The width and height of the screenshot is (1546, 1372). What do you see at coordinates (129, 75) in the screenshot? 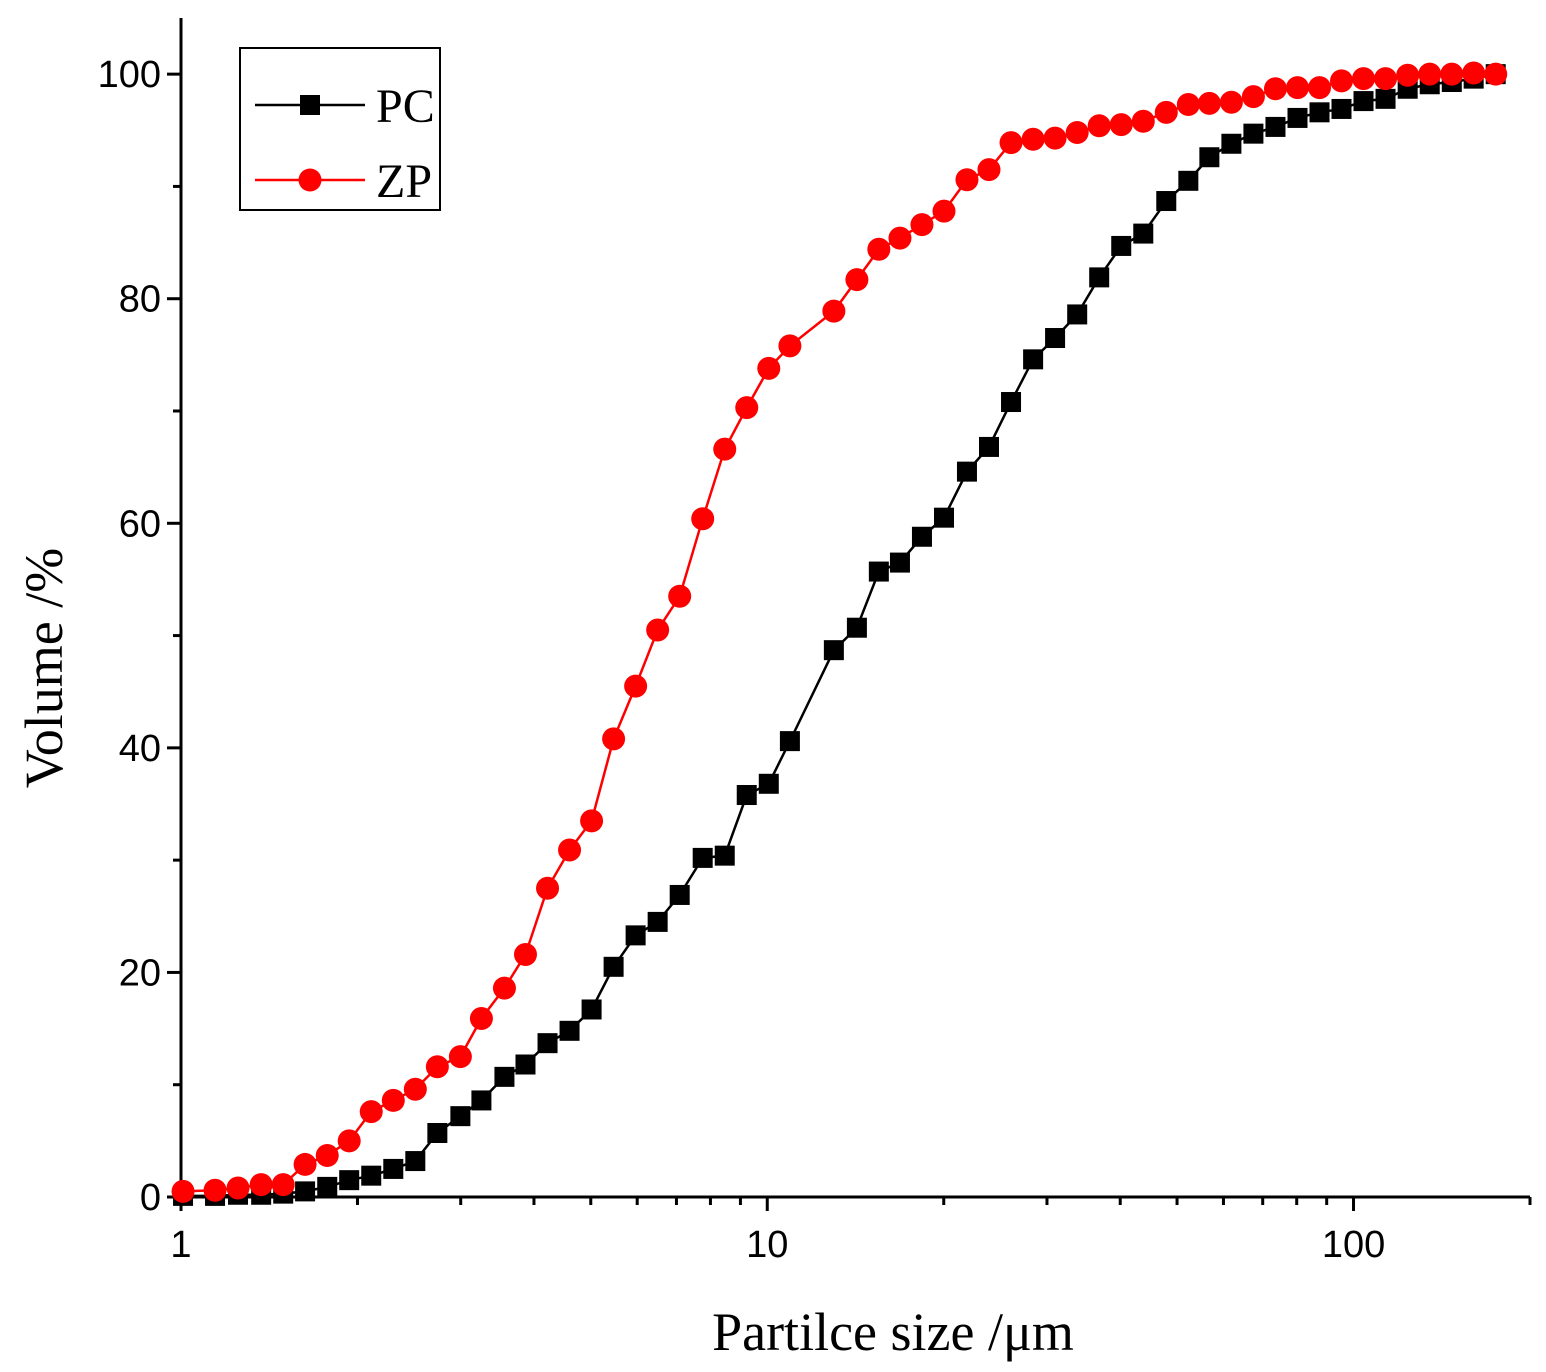
I see `y-tick-label: 100` at bounding box center [129, 75].